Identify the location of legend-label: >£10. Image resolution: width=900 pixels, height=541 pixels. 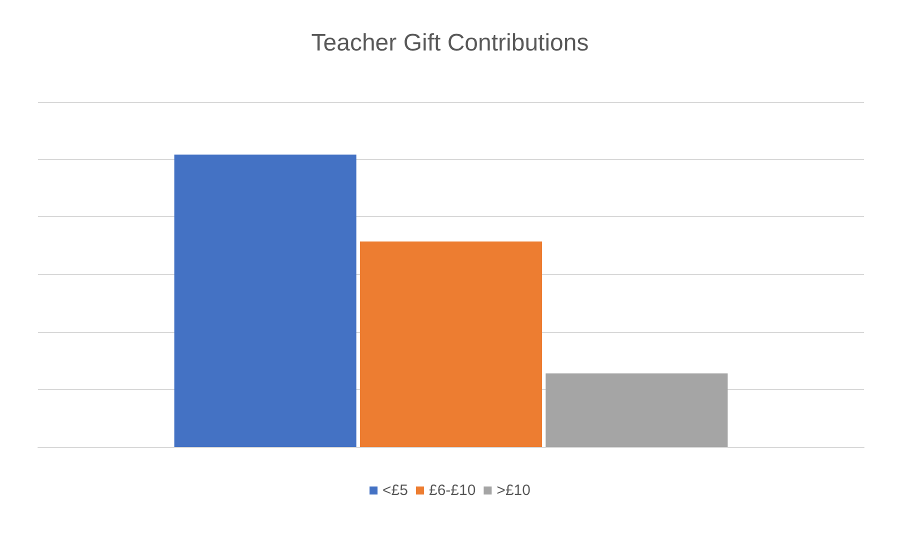
(513, 490).